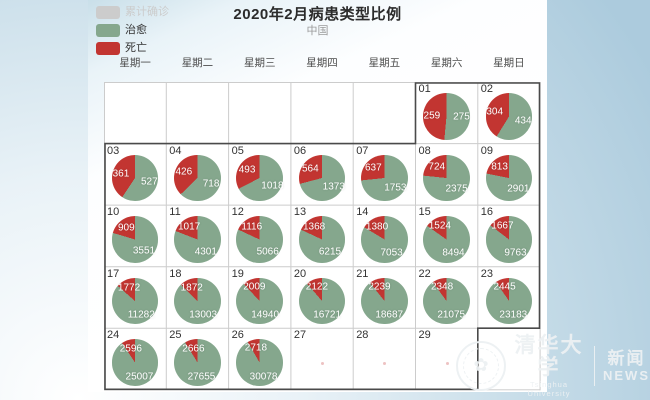  What do you see at coordinates (191, 288) in the screenshot?
I see `pie-label-died: 1872` at bounding box center [191, 288].